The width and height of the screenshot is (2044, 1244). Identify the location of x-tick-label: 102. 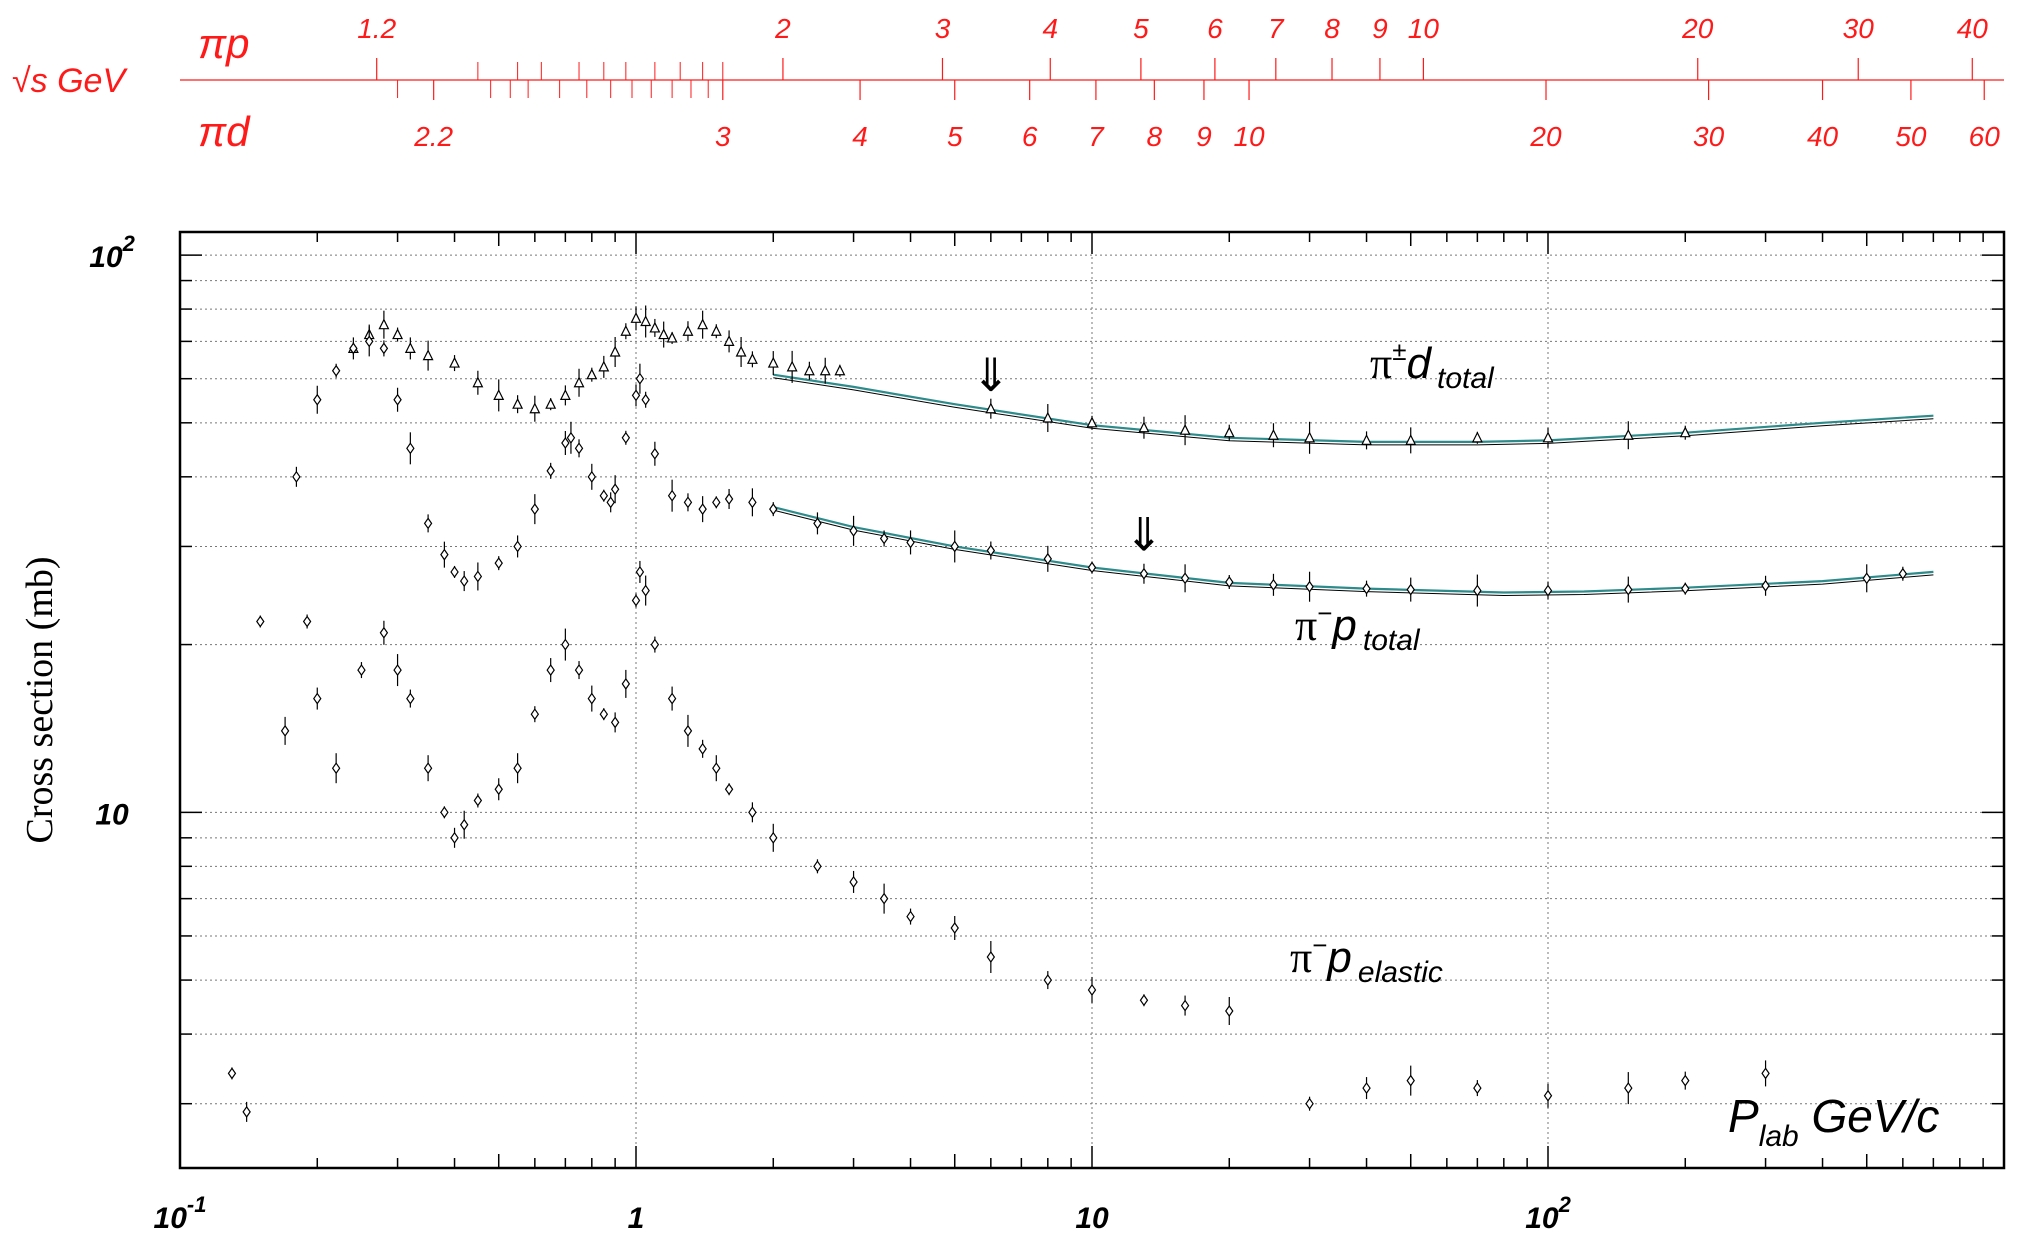
(1548, 1213).